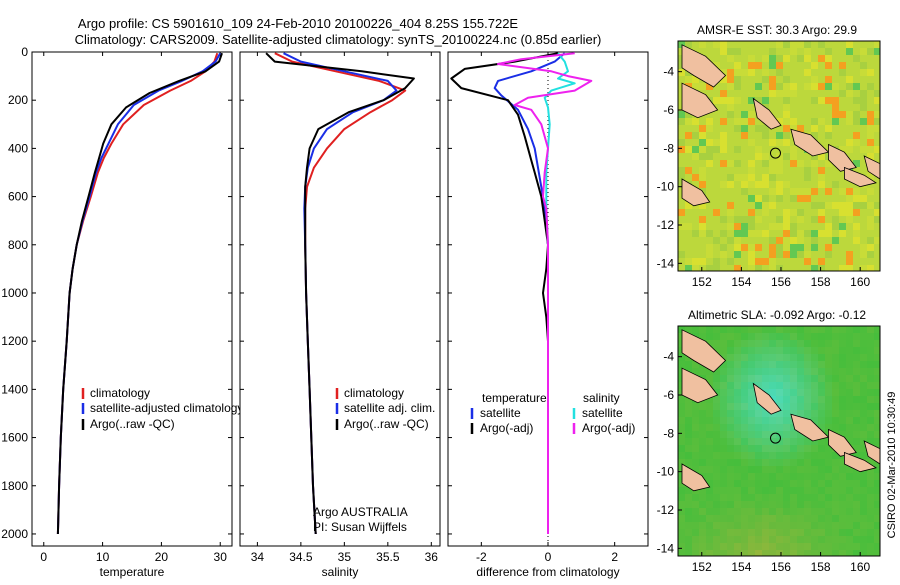 This screenshot has height=585, width=900. Describe the element at coordinates (700, 385) in the screenshot. I see `land-outline` at that location.